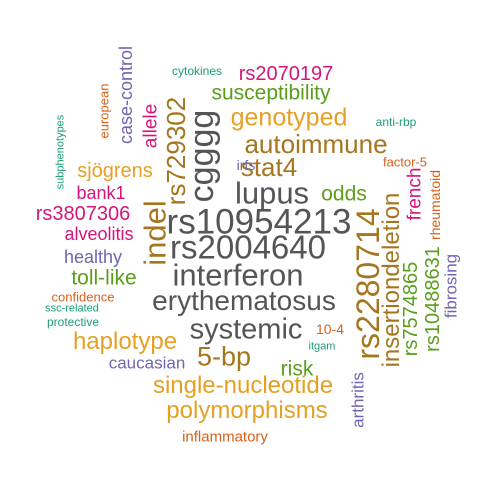 The height and width of the screenshot is (500, 500). Describe the element at coordinates (147, 363) in the screenshot. I see `word-caucasian: caucasian` at that location.